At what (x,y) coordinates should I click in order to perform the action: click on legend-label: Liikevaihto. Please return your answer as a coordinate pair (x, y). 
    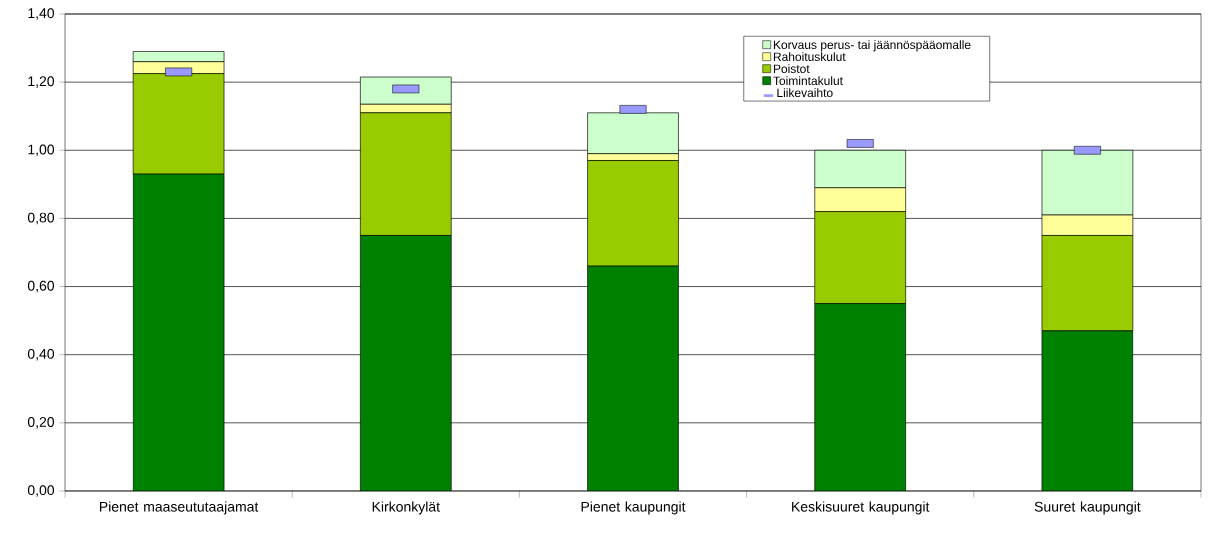
    Looking at the image, I should click on (805, 93).